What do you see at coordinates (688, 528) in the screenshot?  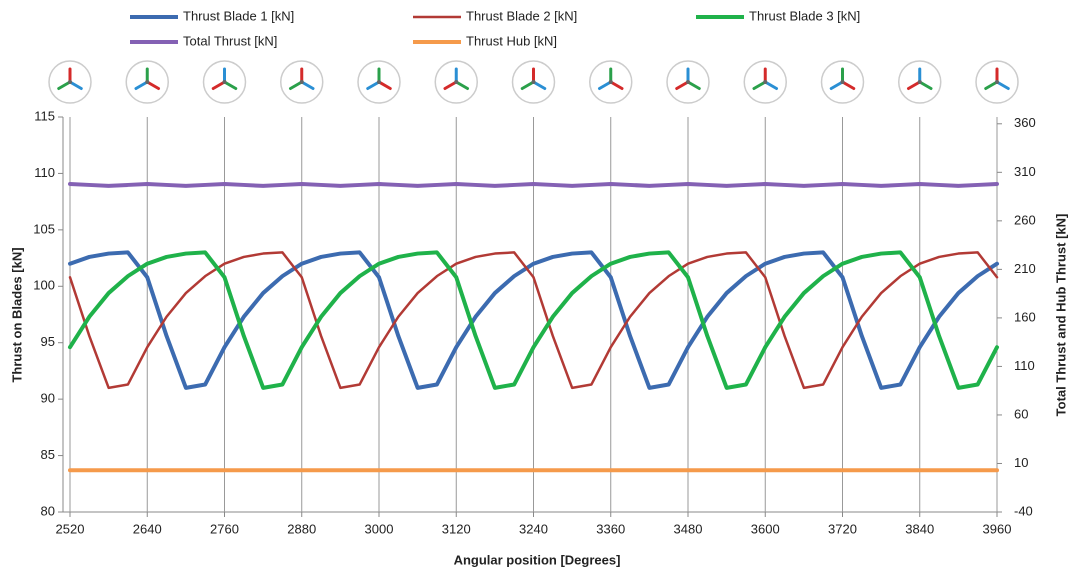 I see `x-tick-label: 3480` at bounding box center [688, 528].